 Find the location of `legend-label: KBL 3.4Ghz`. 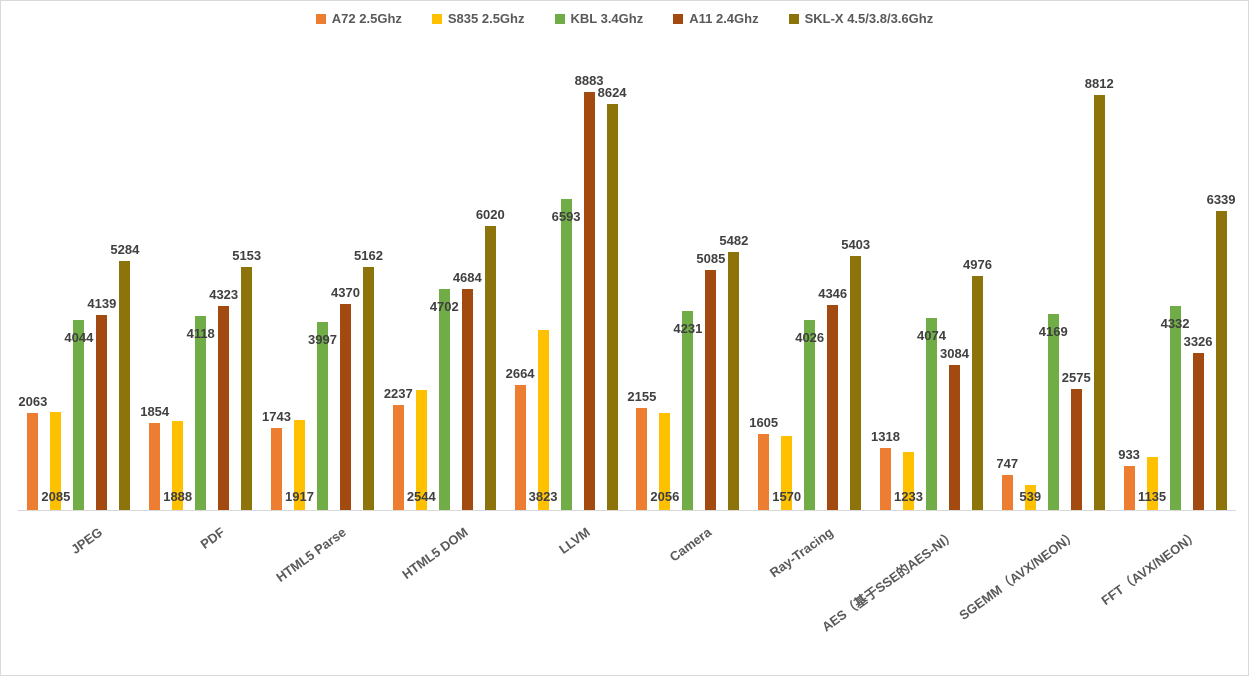

legend-label: KBL 3.4Ghz is located at coordinates (607, 18).